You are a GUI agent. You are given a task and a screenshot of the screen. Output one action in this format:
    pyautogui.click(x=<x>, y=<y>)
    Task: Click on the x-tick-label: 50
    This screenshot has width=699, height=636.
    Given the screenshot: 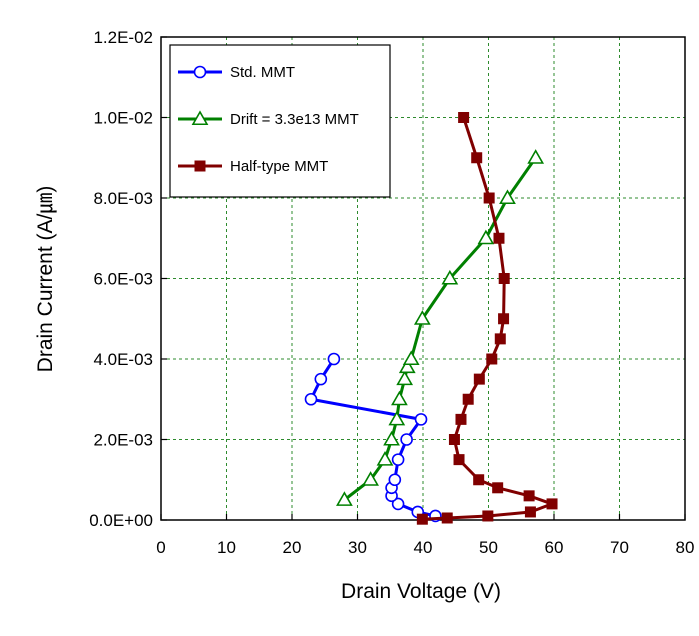 What is the action you would take?
    pyautogui.click(x=488, y=547)
    